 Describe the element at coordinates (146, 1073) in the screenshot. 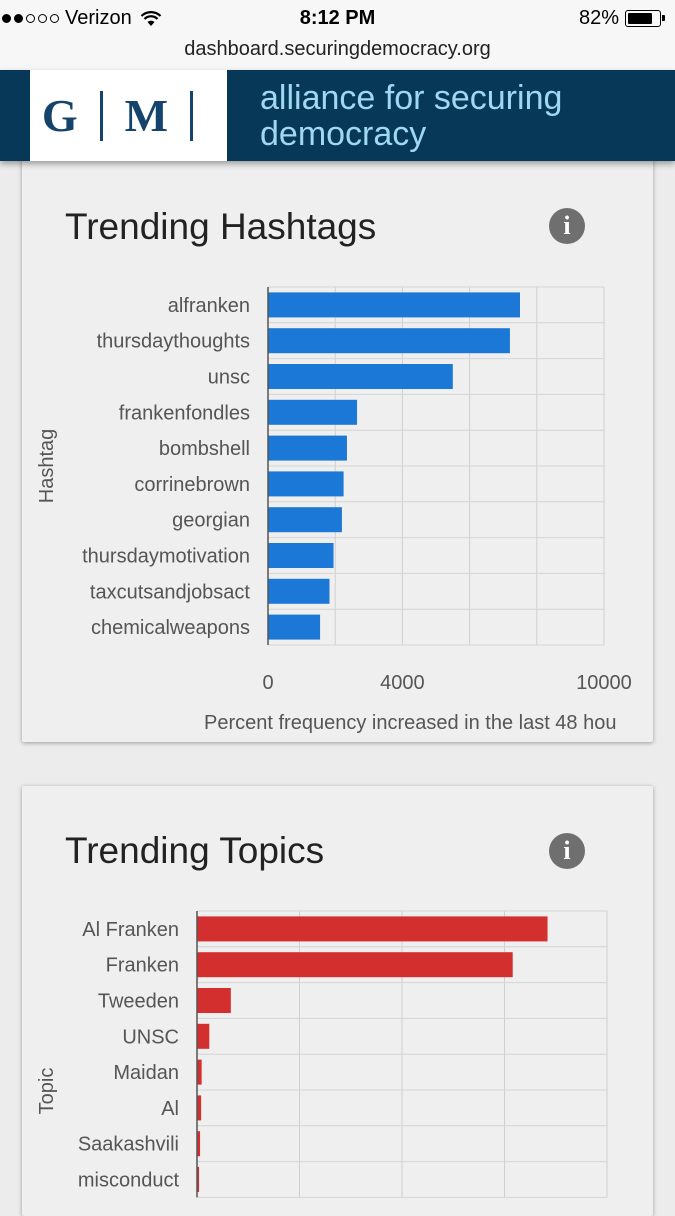

I see `category-label: Maidan` at that location.